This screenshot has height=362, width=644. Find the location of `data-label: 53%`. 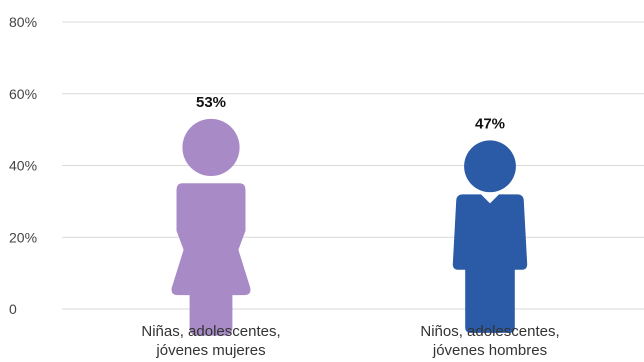

data-label: 53% is located at coordinates (211, 102).